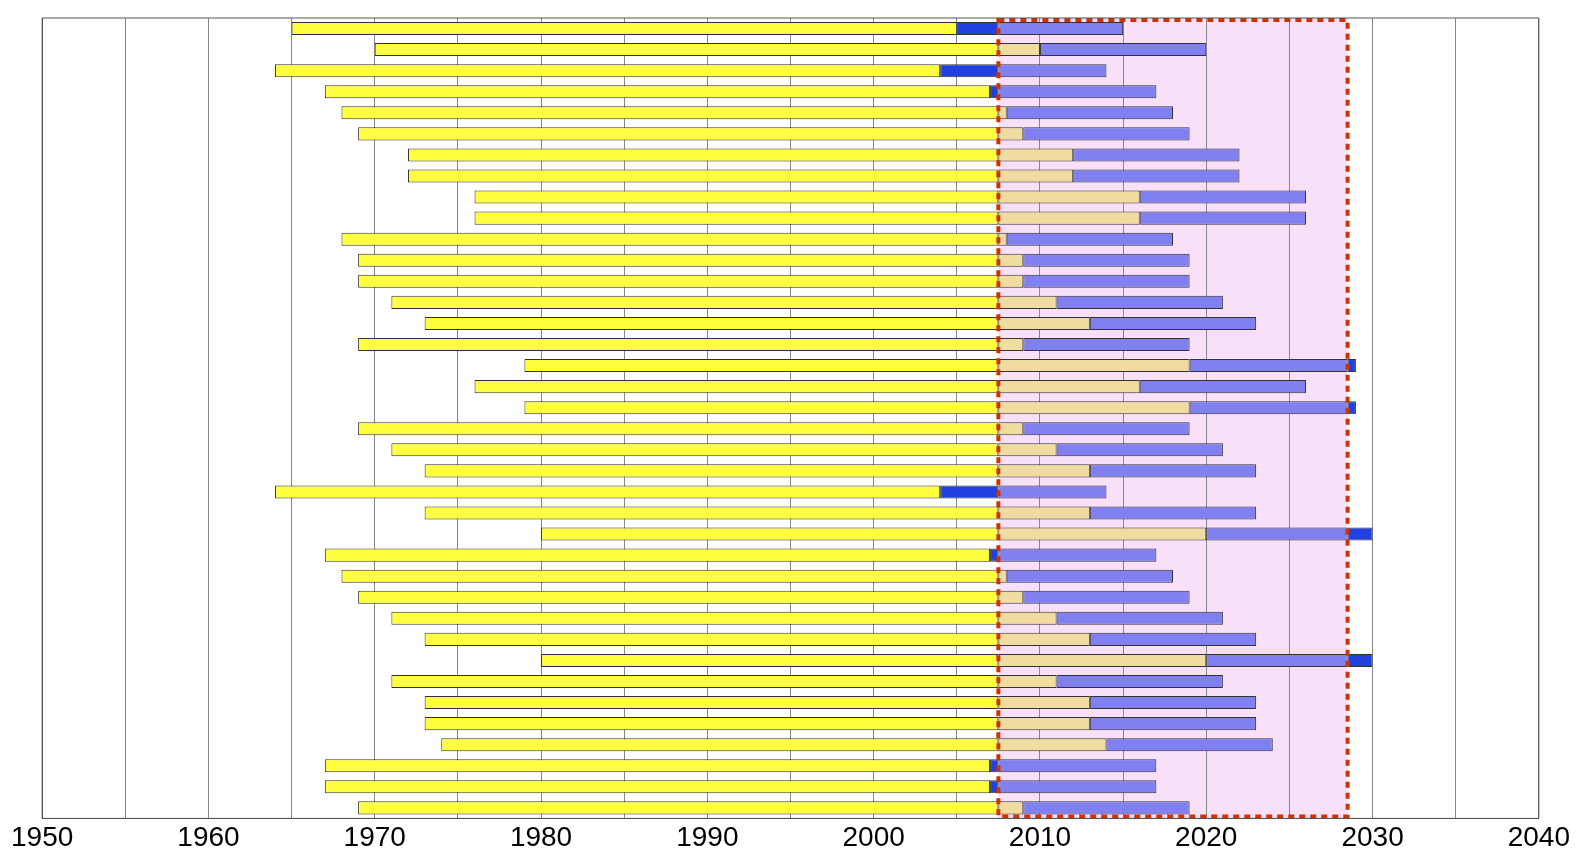 The height and width of the screenshot is (859, 1581). What do you see at coordinates (873, 836) in the screenshot?
I see `x-tick-label: 2000` at bounding box center [873, 836].